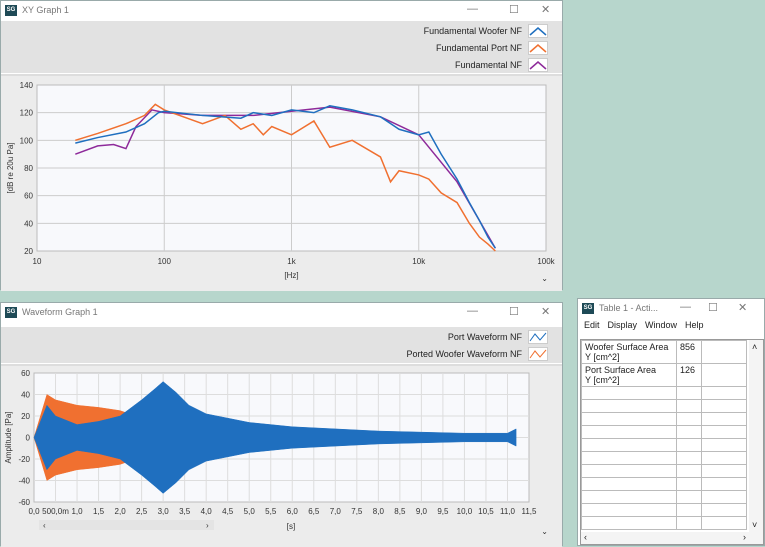 Image resolution: width=765 pixels, height=547 pixels. I want to click on x-tick-label: 3,5, so click(185, 511).